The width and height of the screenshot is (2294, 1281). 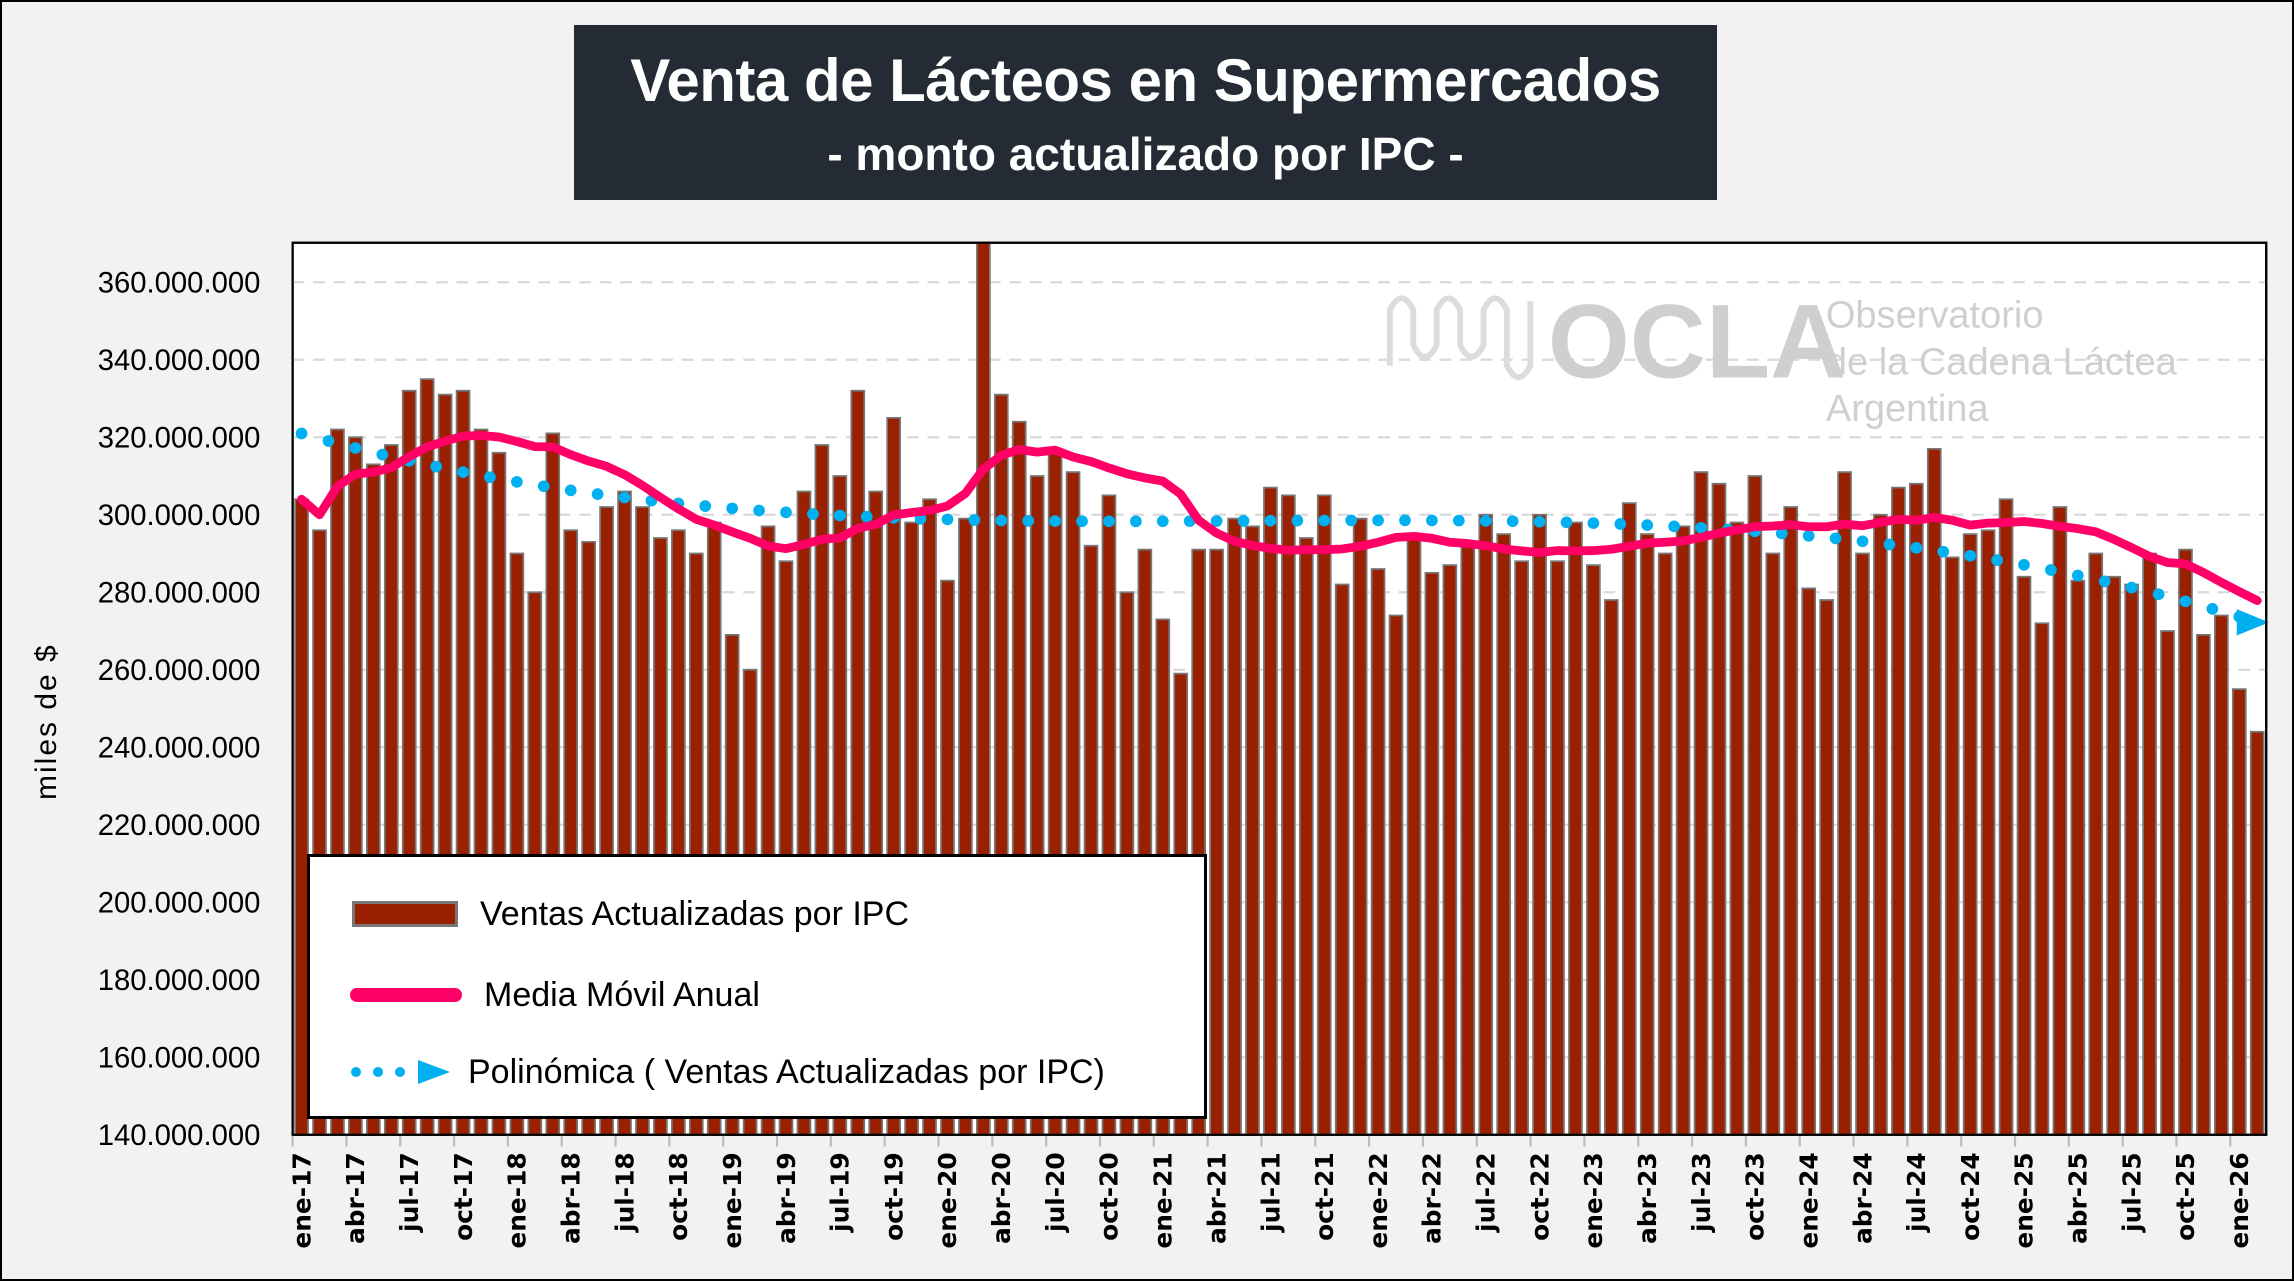 What do you see at coordinates (1935, 316) in the screenshot?
I see `watermark-line1: Observatorio` at bounding box center [1935, 316].